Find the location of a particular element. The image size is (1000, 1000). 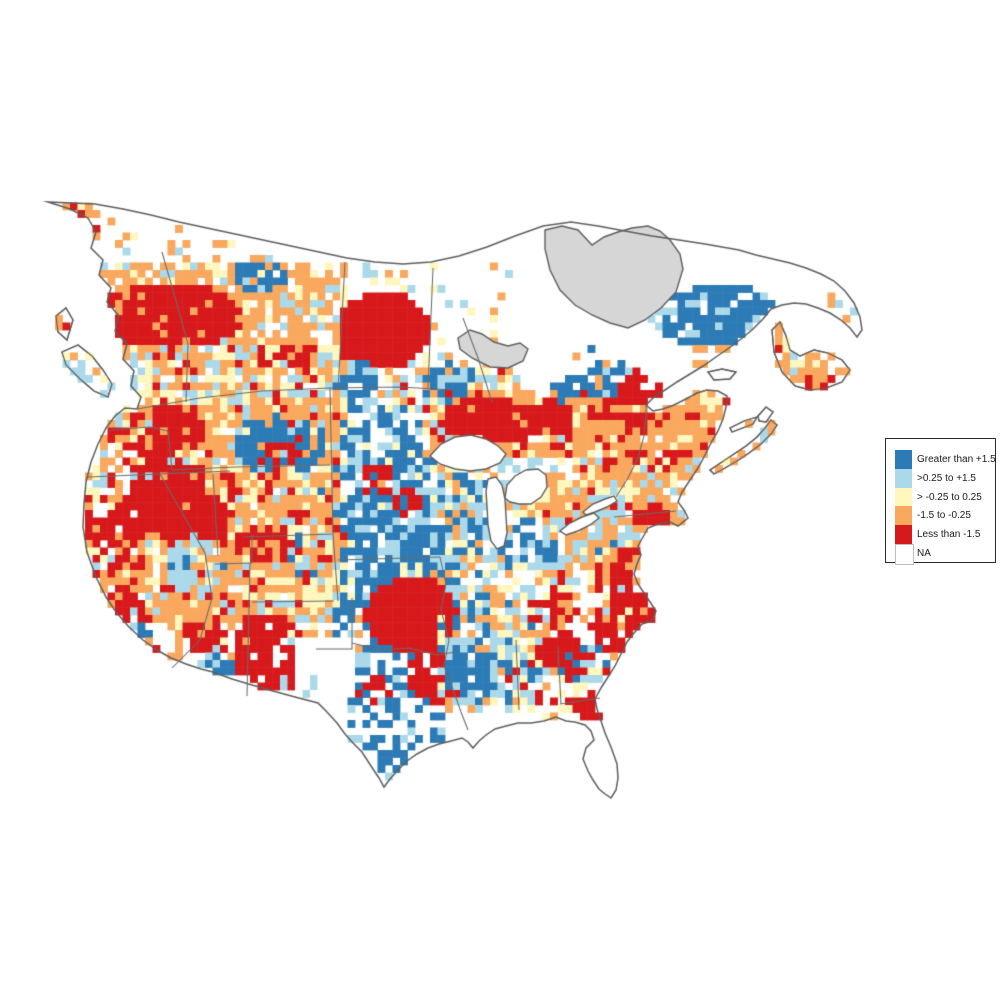

legend-entry: >0.25 to +1.5 is located at coordinates (940, 478).